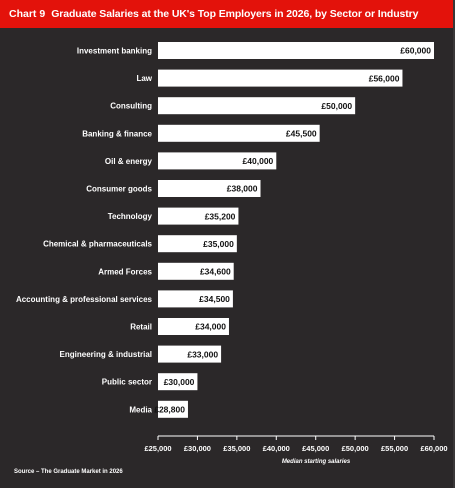 The height and width of the screenshot is (488, 455). Describe the element at coordinates (114, 51) in the screenshot. I see `category-label: Investment banking` at that location.